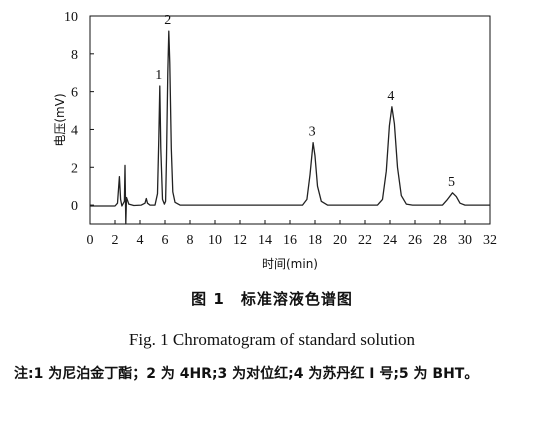 This screenshot has height=424, width=544. I want to click on y-tick-label: 0, so click(74, 206).